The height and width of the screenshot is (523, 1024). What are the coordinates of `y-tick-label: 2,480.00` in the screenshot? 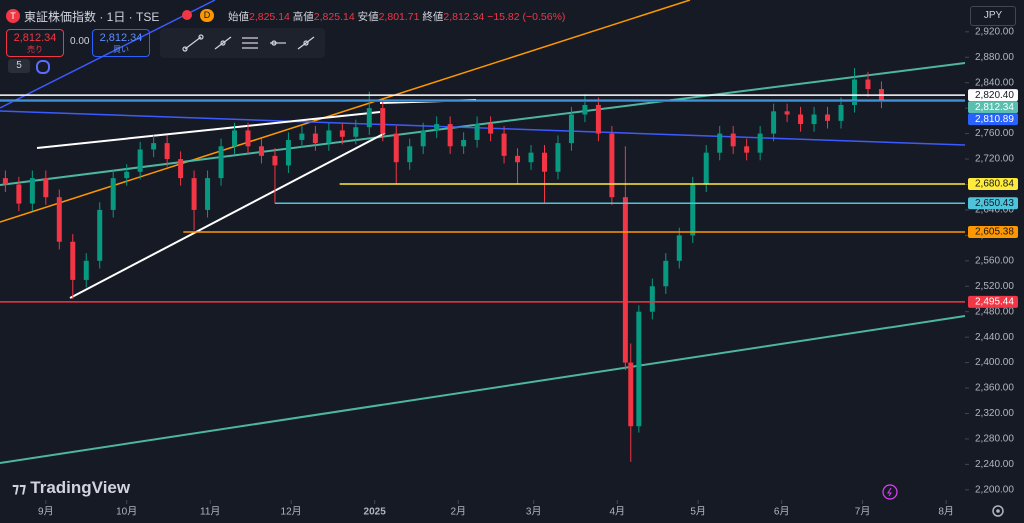 It's located at (994, 311).